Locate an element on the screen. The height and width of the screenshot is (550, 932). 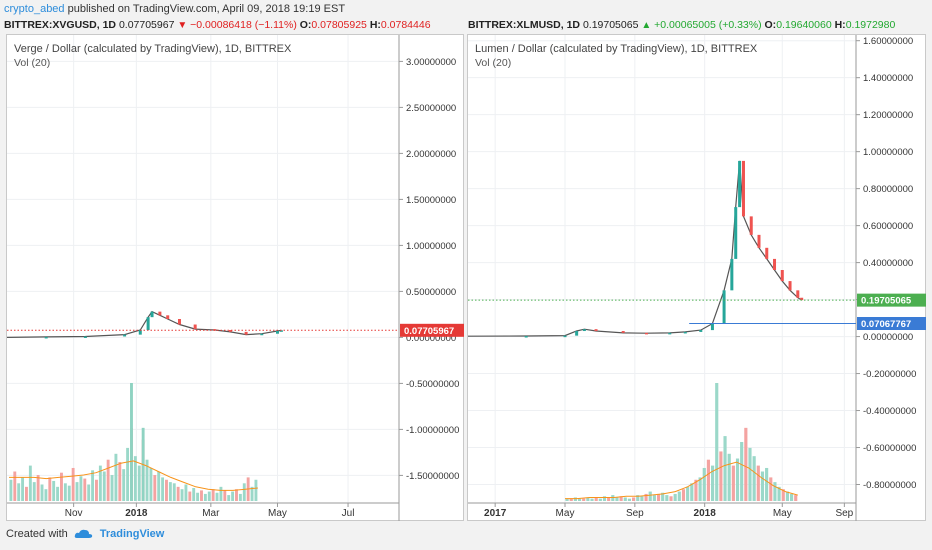
x-tick-label: May is located at coordinates (782, 513).